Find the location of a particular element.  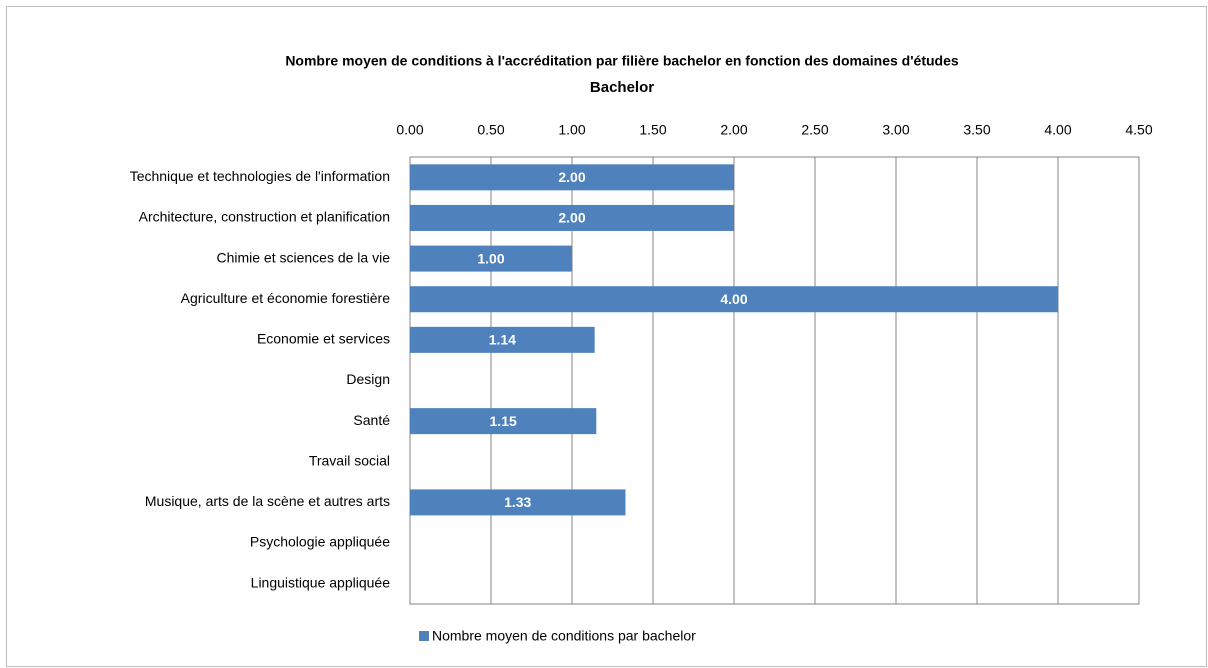

y-tick-label: Psychologie appliquée is located at coordinates (320, 542).